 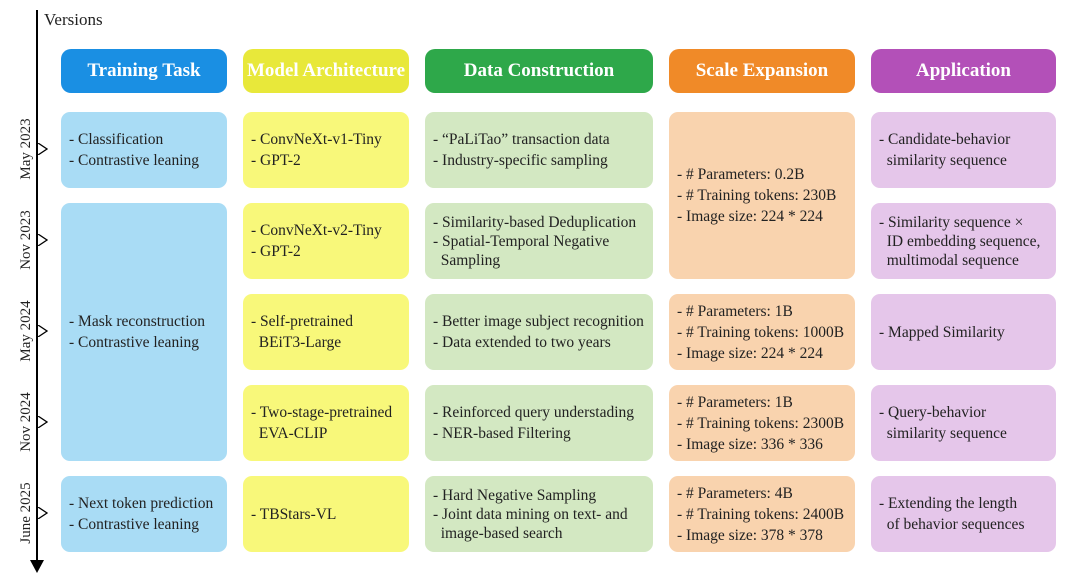 What do you see at coordinates (522, 342) in the screenshot?
I see `cell-line: - Data extended to two years` at bounding box center [522, 342].